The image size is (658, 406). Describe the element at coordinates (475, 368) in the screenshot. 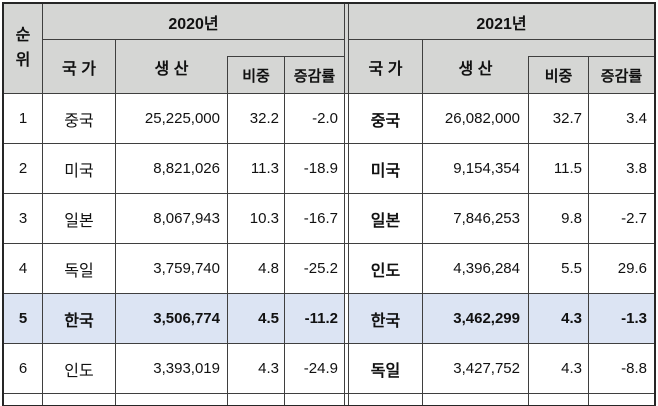

I see `production-cell-2021: 3,427,752` at that location.